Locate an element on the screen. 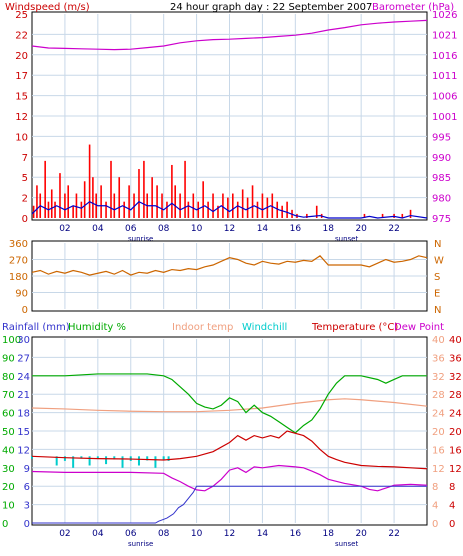  rainfall-line is located at coordinates (229, 504).